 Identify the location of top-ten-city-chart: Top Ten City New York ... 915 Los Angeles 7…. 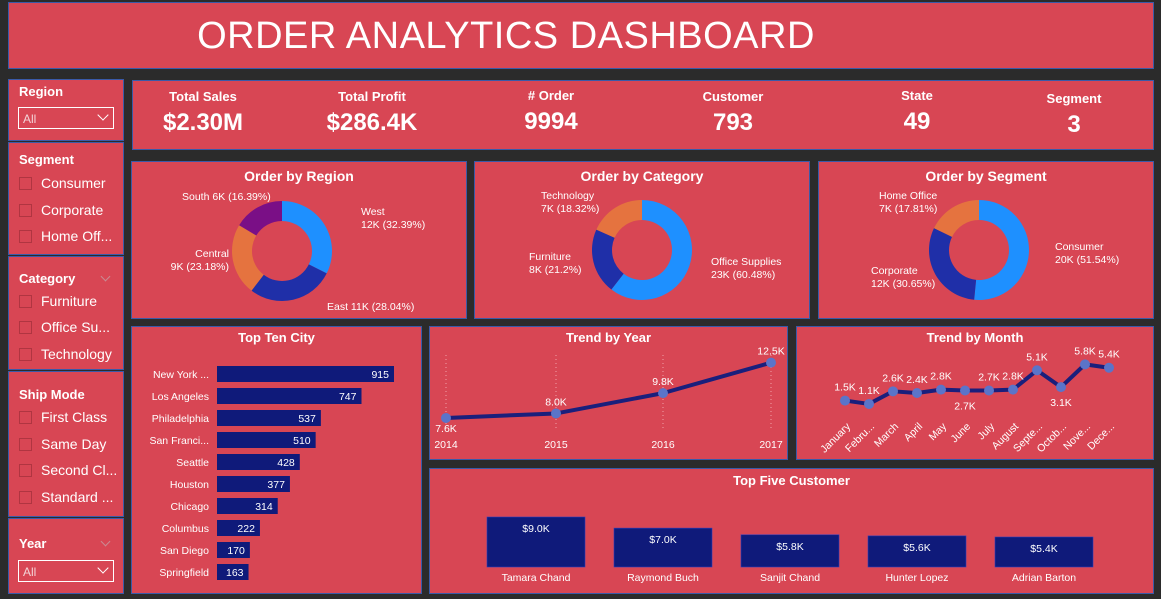
(276, 460).